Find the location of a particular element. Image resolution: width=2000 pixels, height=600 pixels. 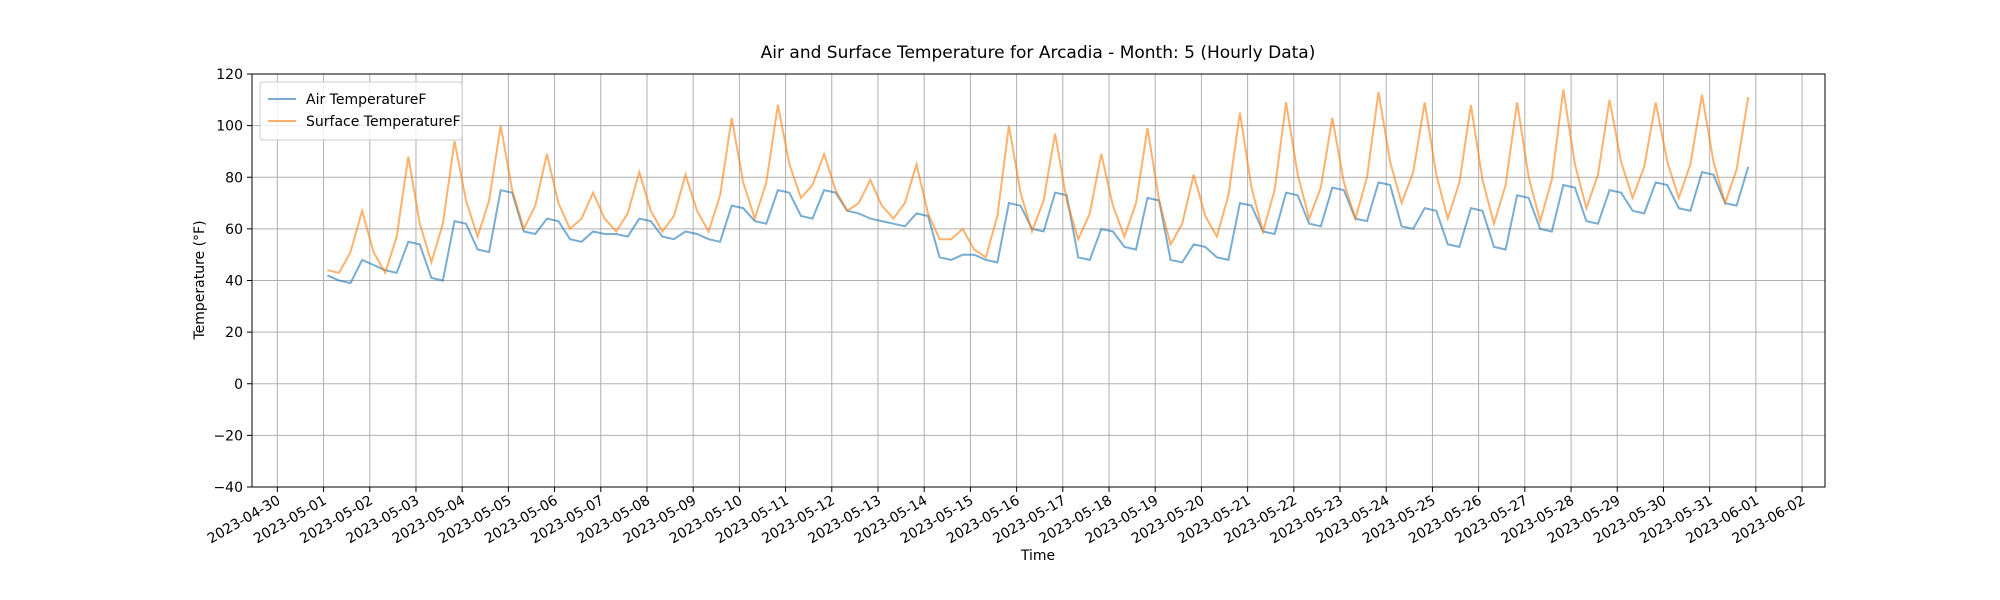

y-tick-label: −20 is located at coordinates (228, 436).